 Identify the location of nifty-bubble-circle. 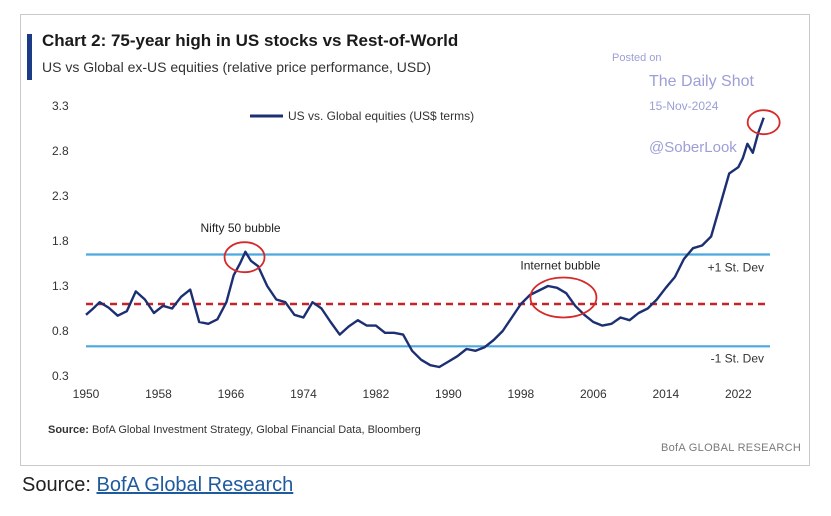
(244, 257).